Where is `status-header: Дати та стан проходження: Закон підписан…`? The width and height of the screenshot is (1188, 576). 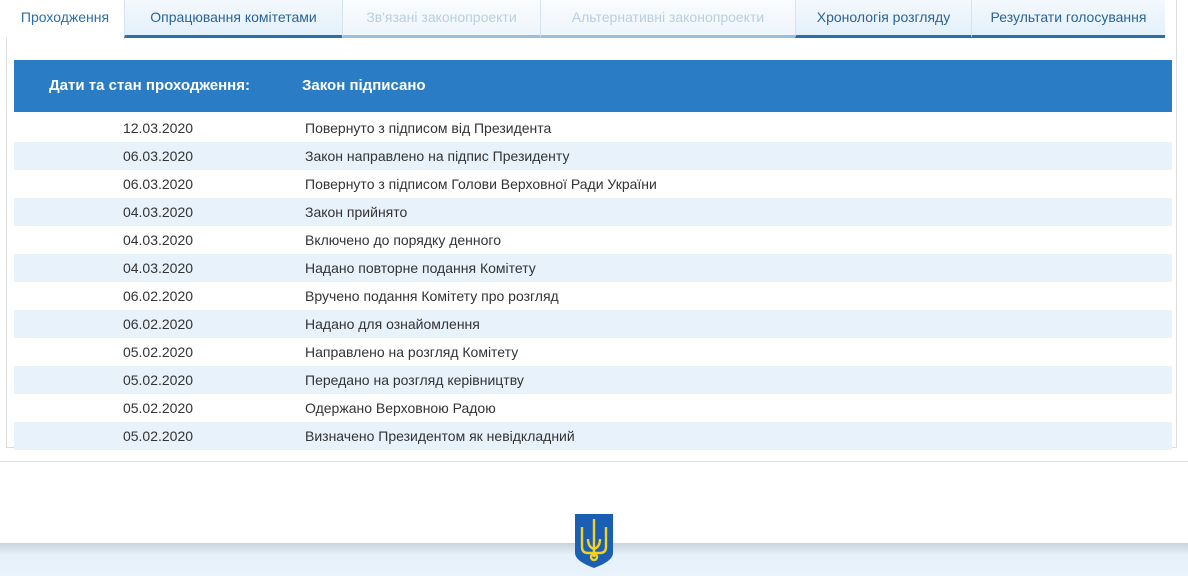
status-header: Дати та стан проходження: Закон підписан… is located at coordinates (593, 86).